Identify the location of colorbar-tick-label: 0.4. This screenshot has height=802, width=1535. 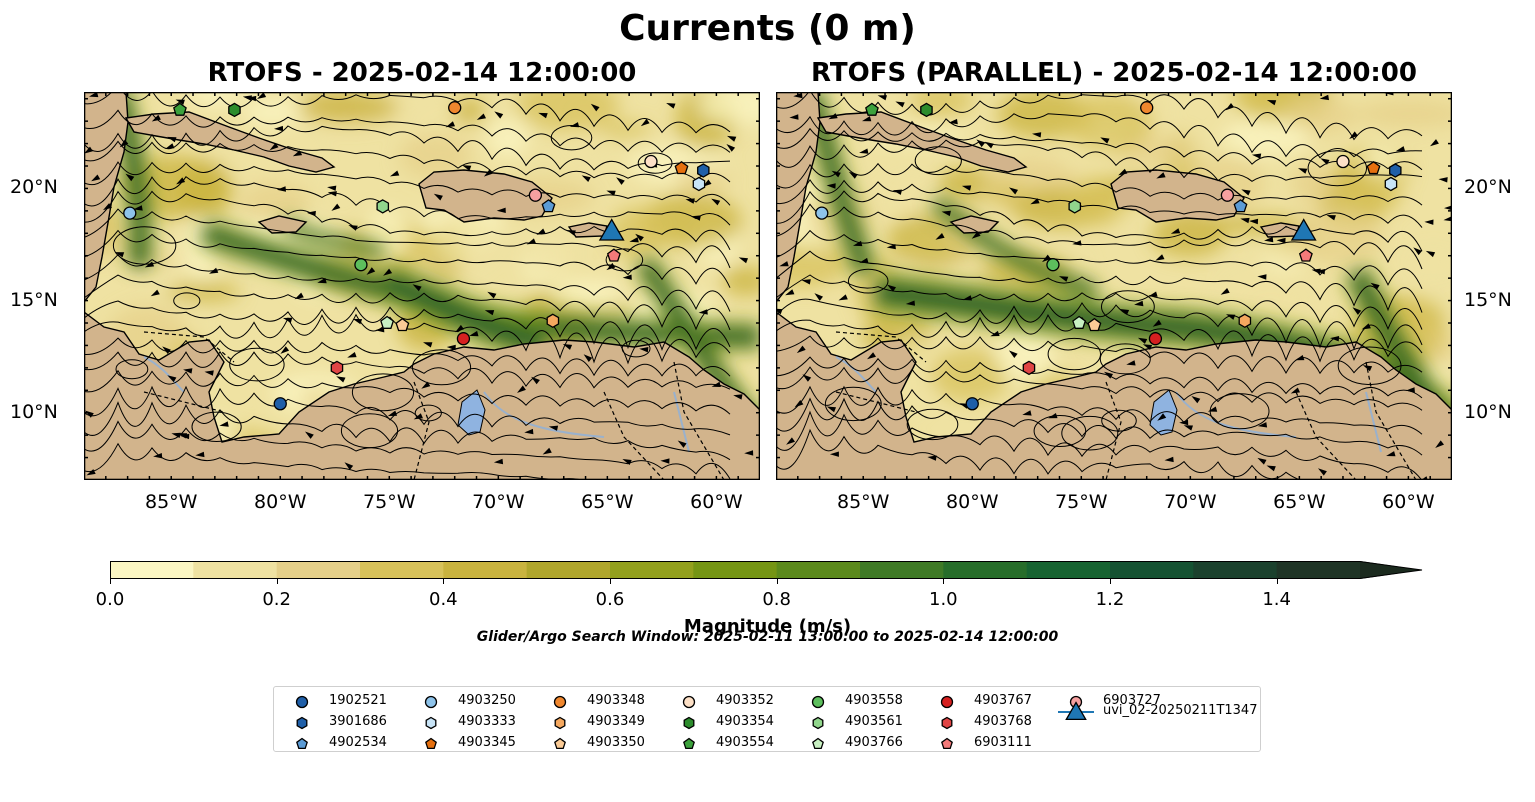
(443, 599).